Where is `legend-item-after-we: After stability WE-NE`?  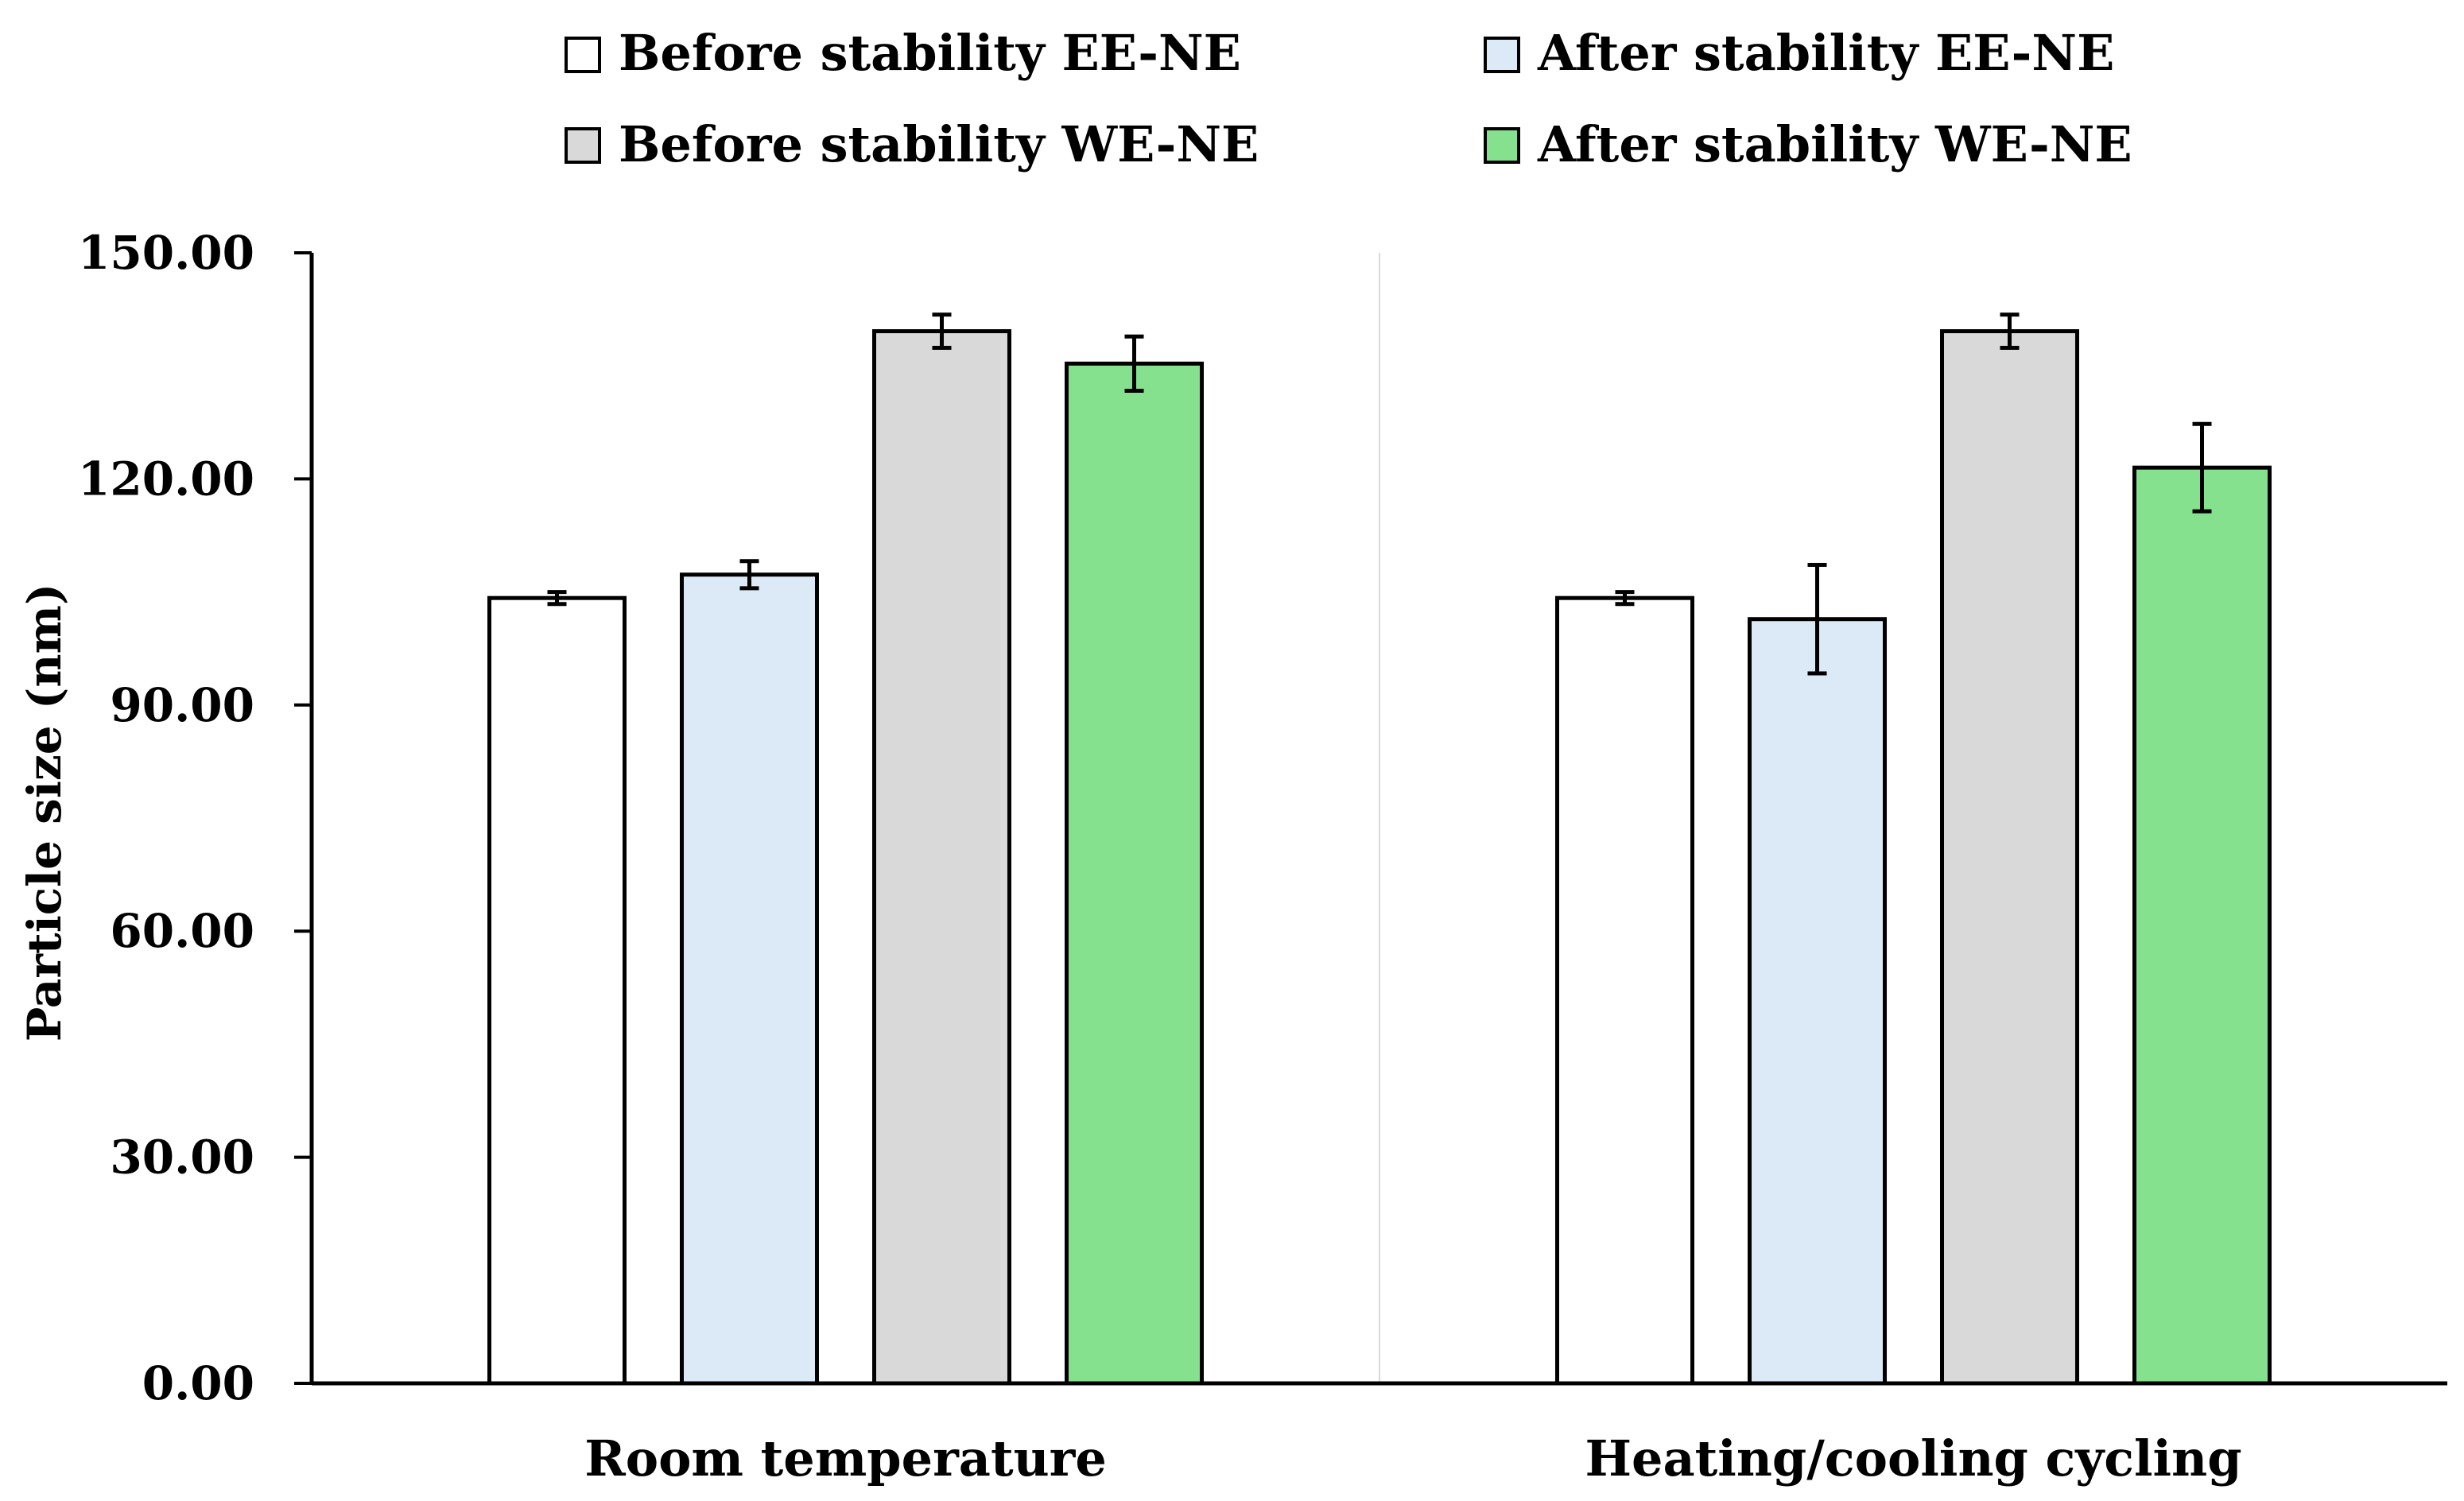
legend-item-after-we: After stability WE-NE is located at coordinates (1808, 144).